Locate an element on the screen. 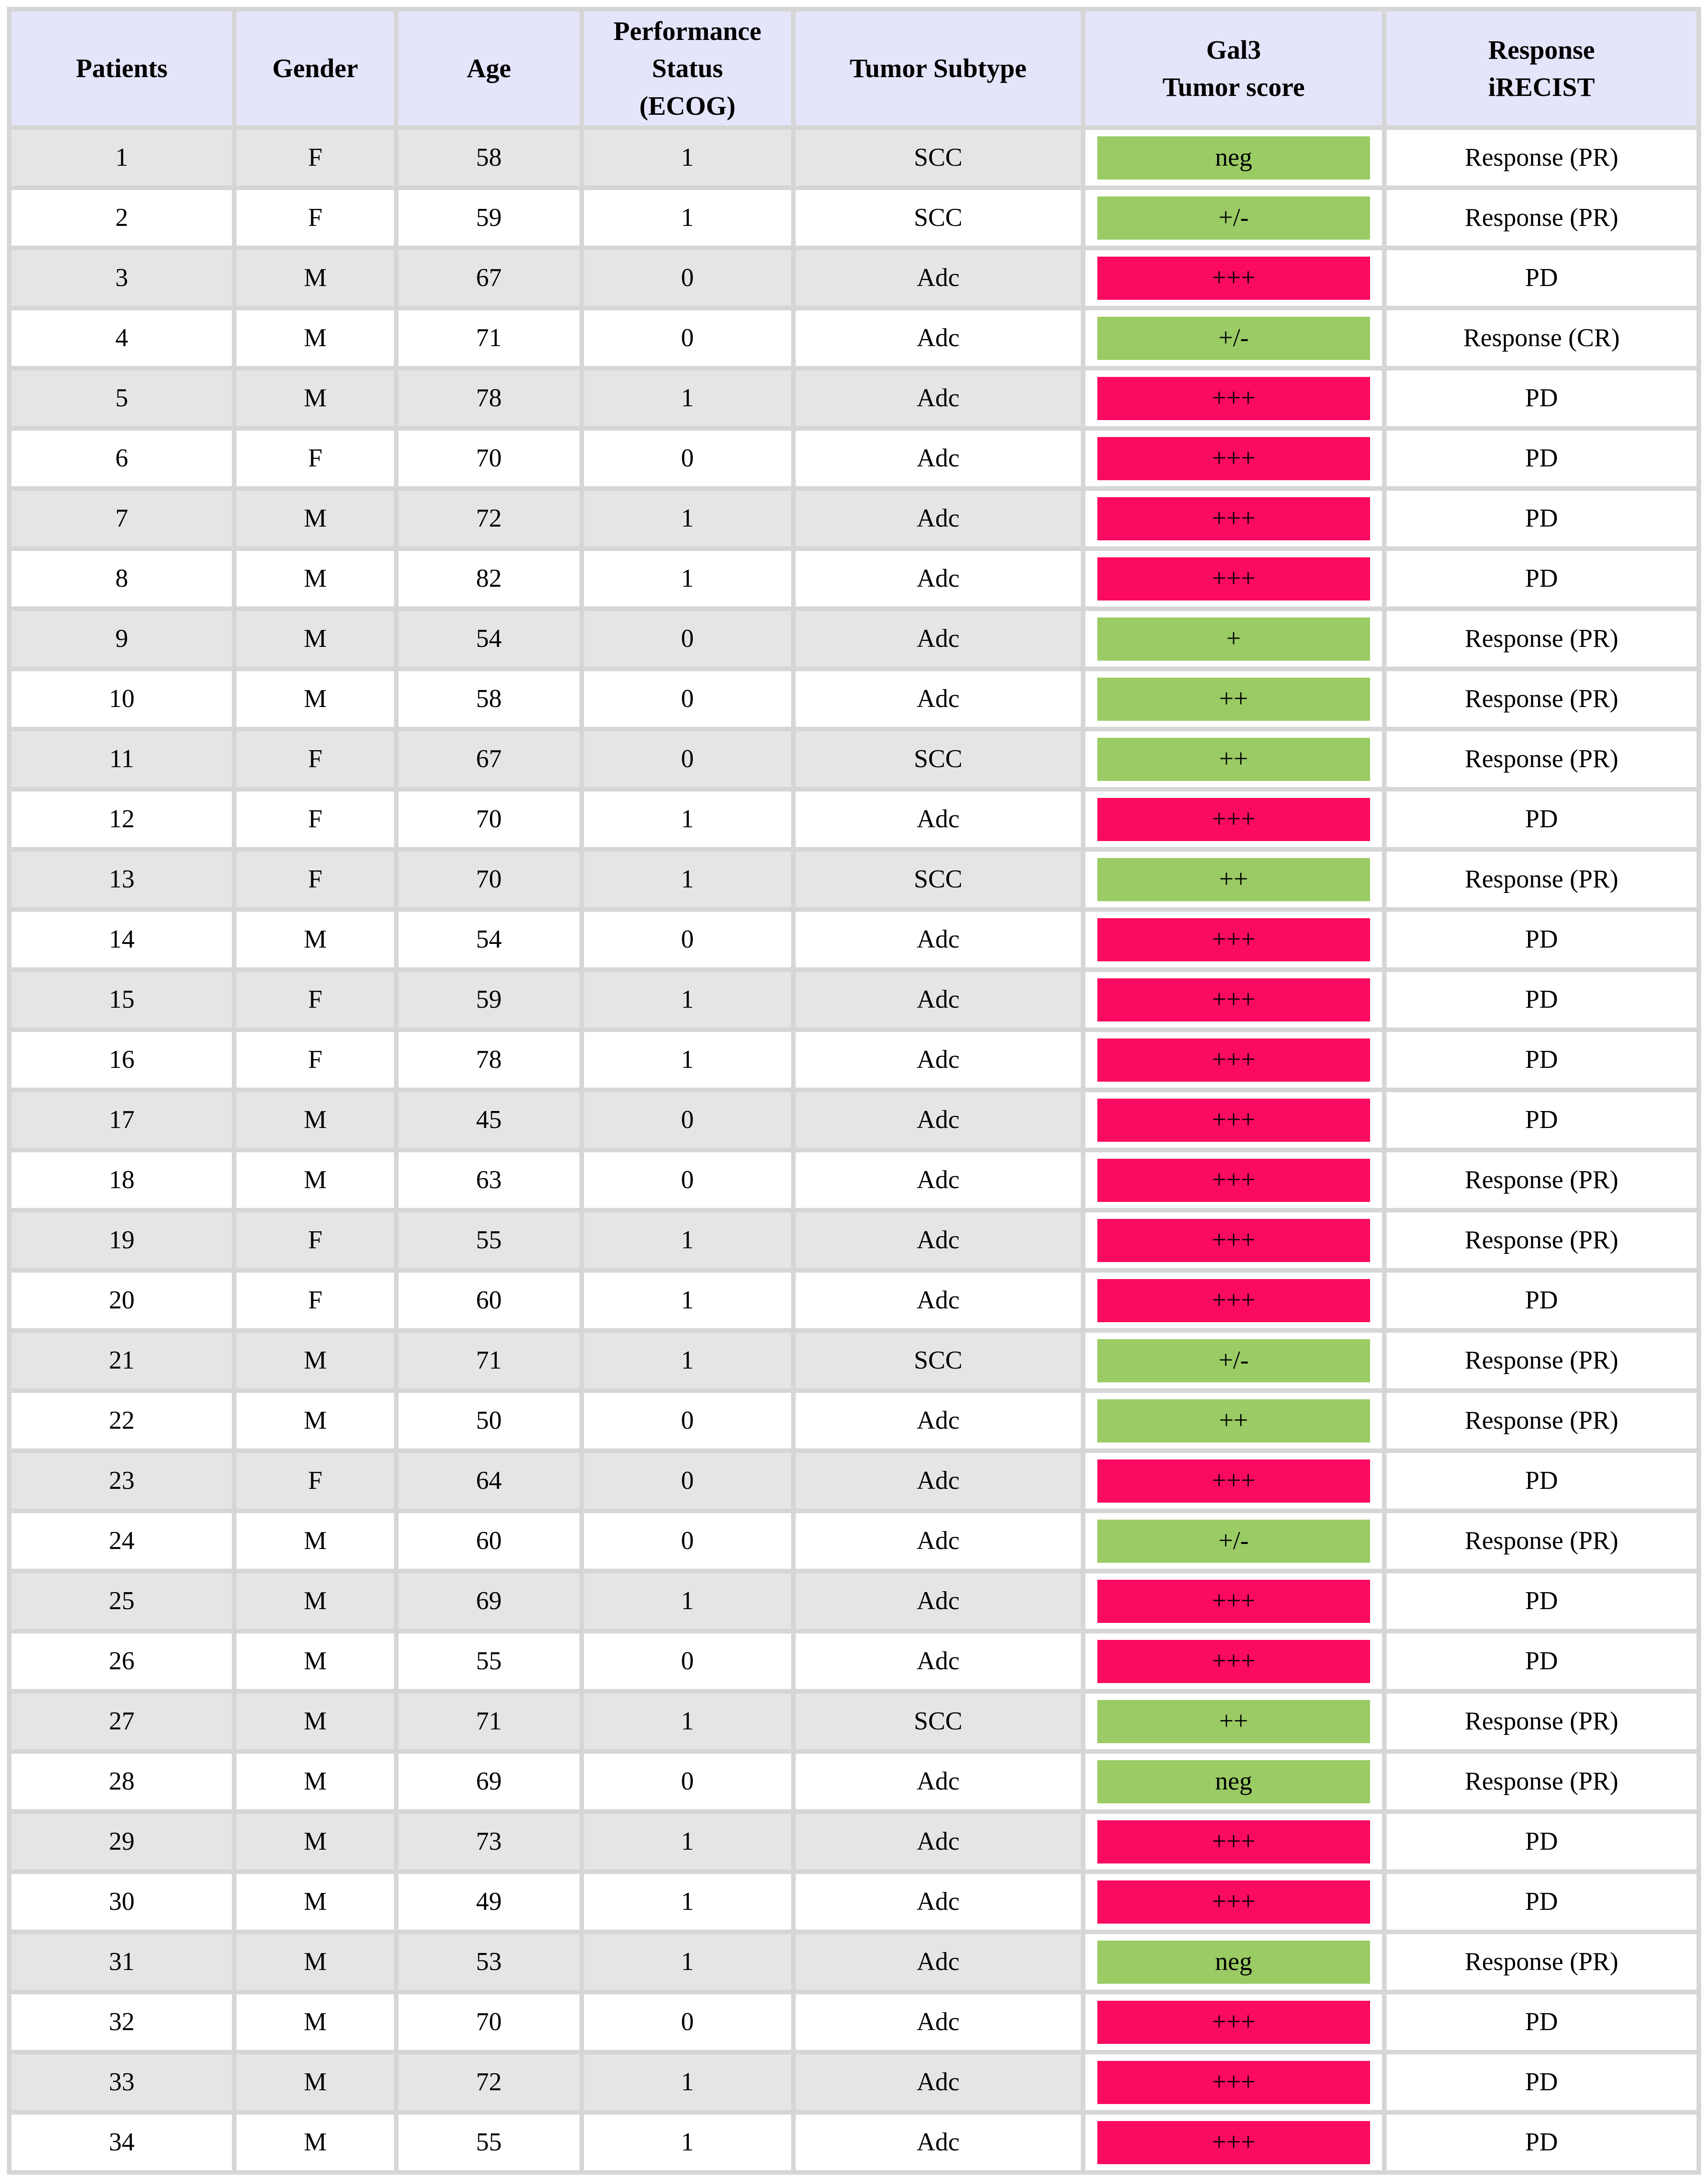 Image resolution: width=1708 pixels, height=2183 pixels. patient-number-cell: 12 is located at coordinates (122, 819).